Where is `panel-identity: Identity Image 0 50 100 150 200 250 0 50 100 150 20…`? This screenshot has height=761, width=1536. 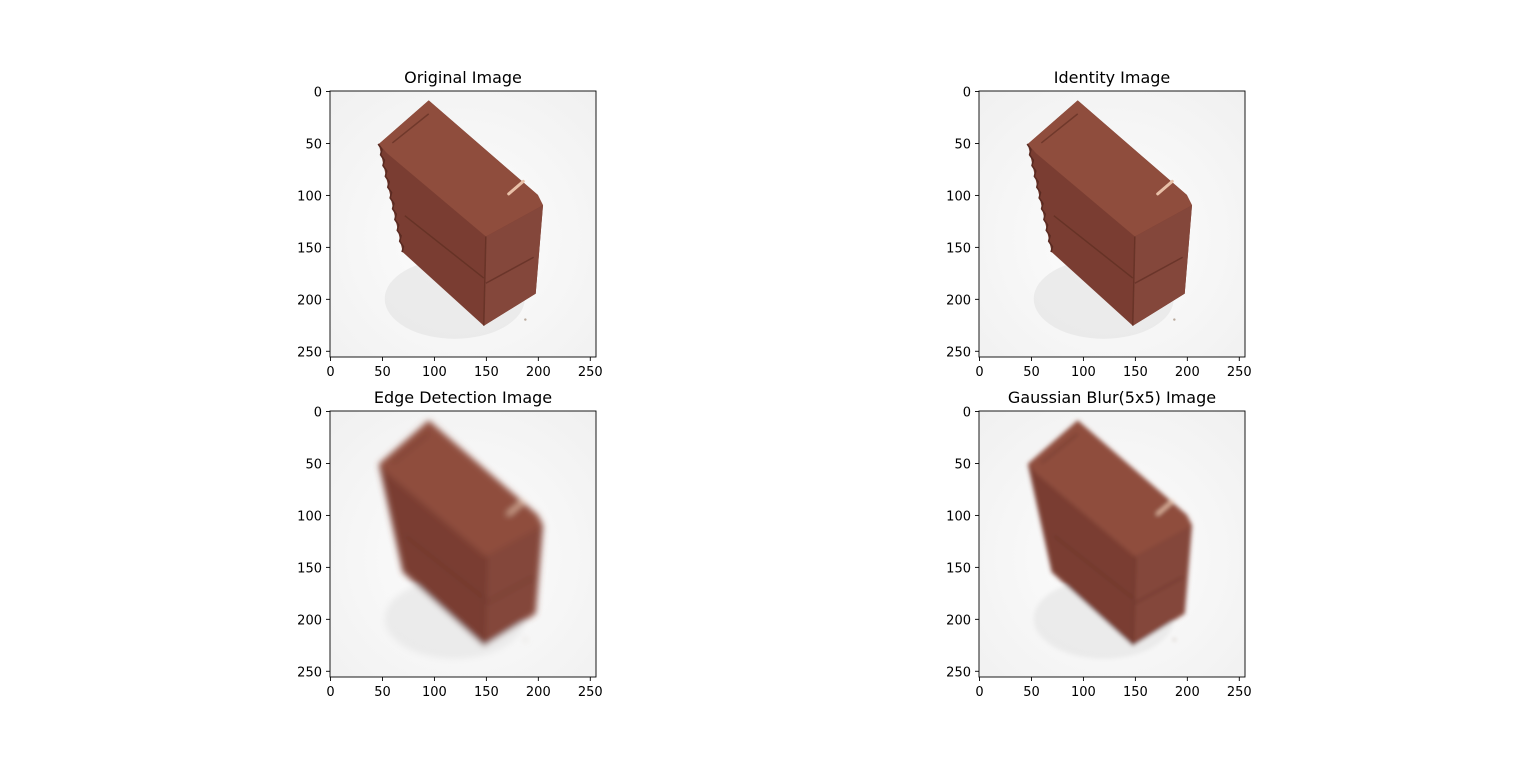 panel-identity: Identity Image 0 50 100 150 200 250 0 50 100 150 20… is located at coordinates (1099, 224).